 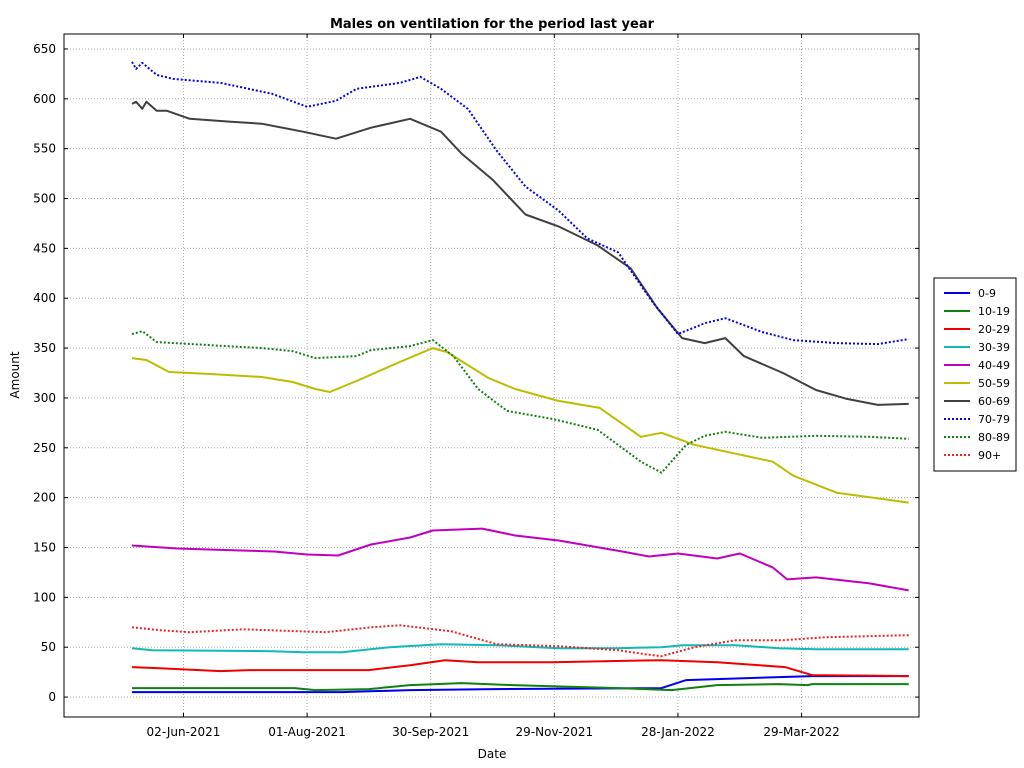 What do you see at coordinates (44, 348) in the screenshot?
I see `y-tick-label: 350` at bounding box center [44, 348].